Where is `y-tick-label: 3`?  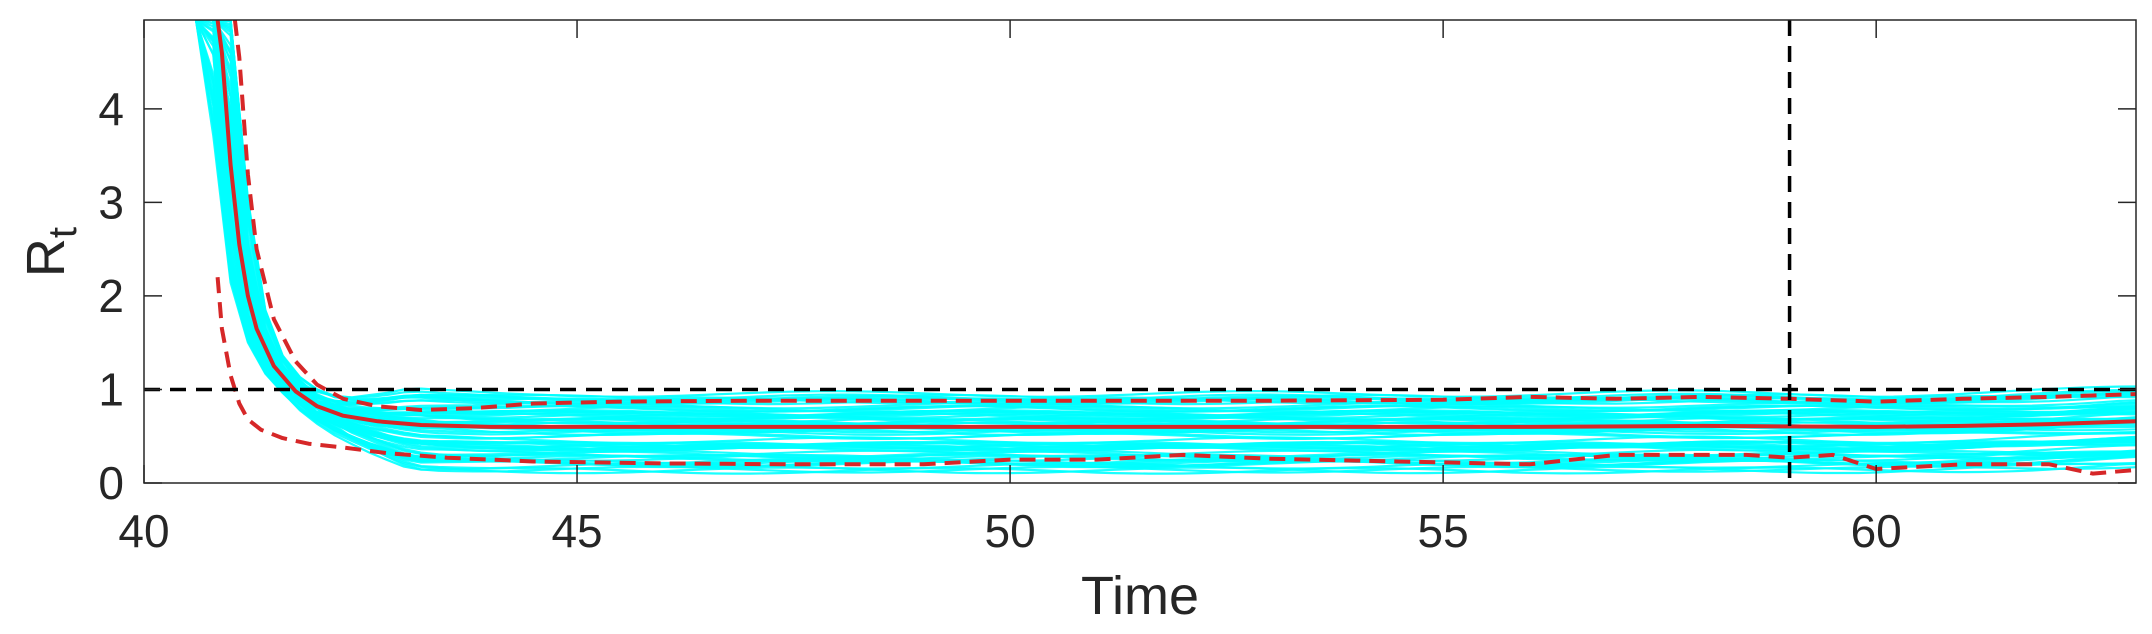
y-tick-label: 3 is located at coordinates (111, 202).